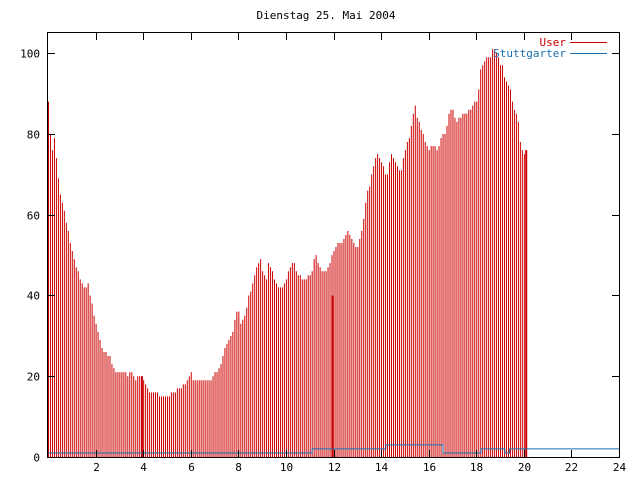  I want to click on x-tick-label: 12, so click(334, 467).